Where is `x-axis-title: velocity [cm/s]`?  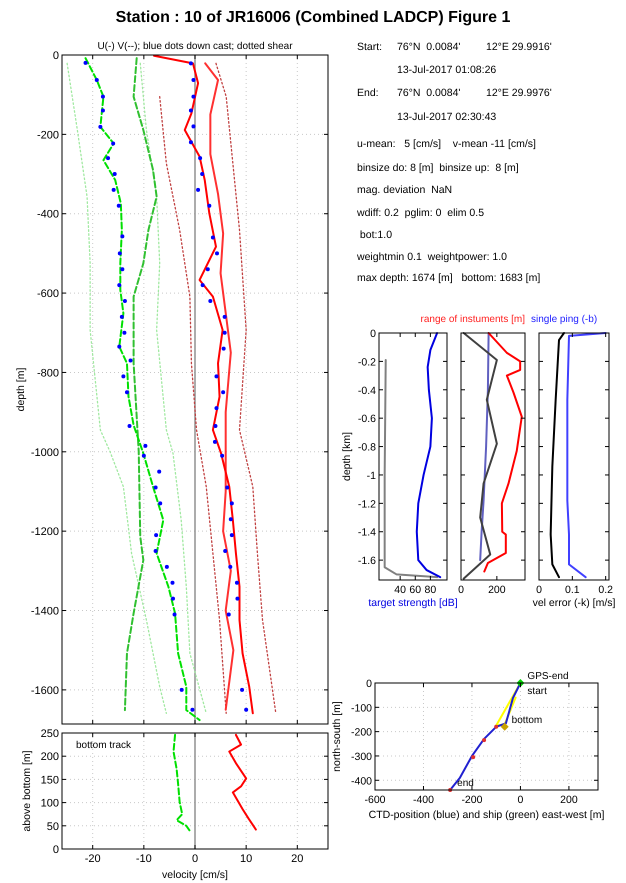 x-axis-title: velocity [cm/s] is located at coordinates (195, 875).